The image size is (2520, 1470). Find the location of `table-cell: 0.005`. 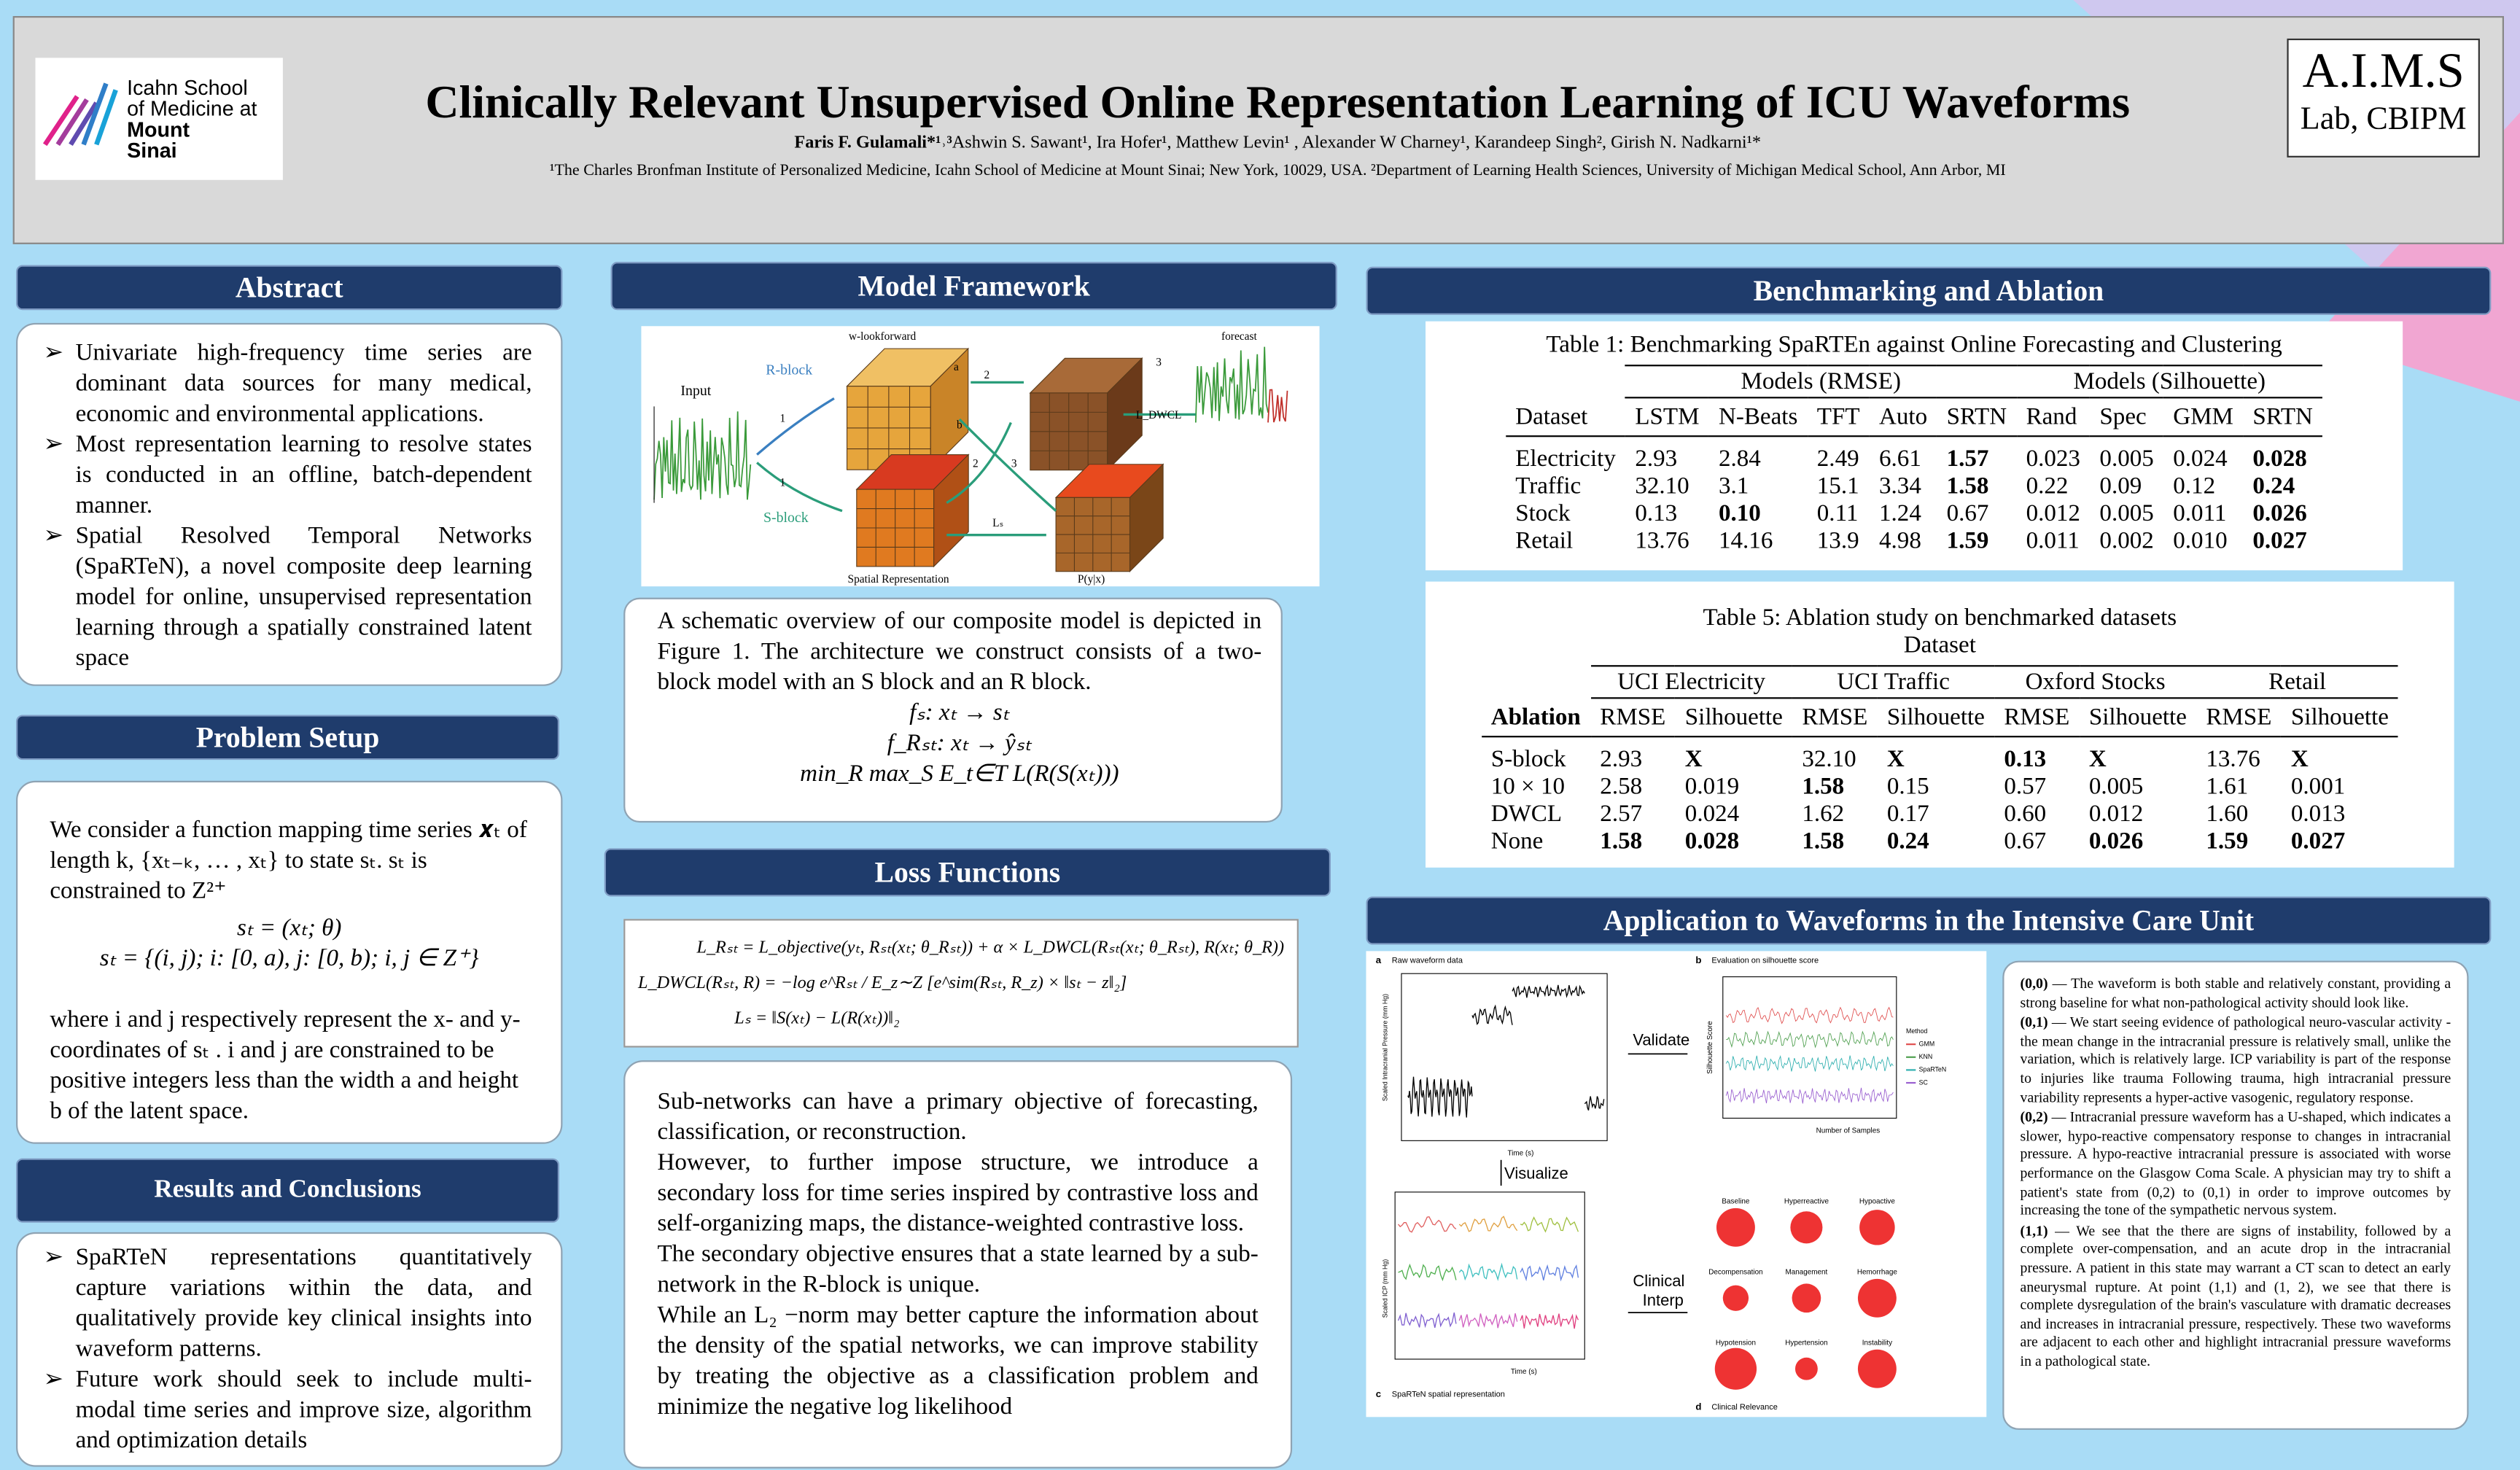

table-cell: 0.005 is located at coordinates (2126, 459).